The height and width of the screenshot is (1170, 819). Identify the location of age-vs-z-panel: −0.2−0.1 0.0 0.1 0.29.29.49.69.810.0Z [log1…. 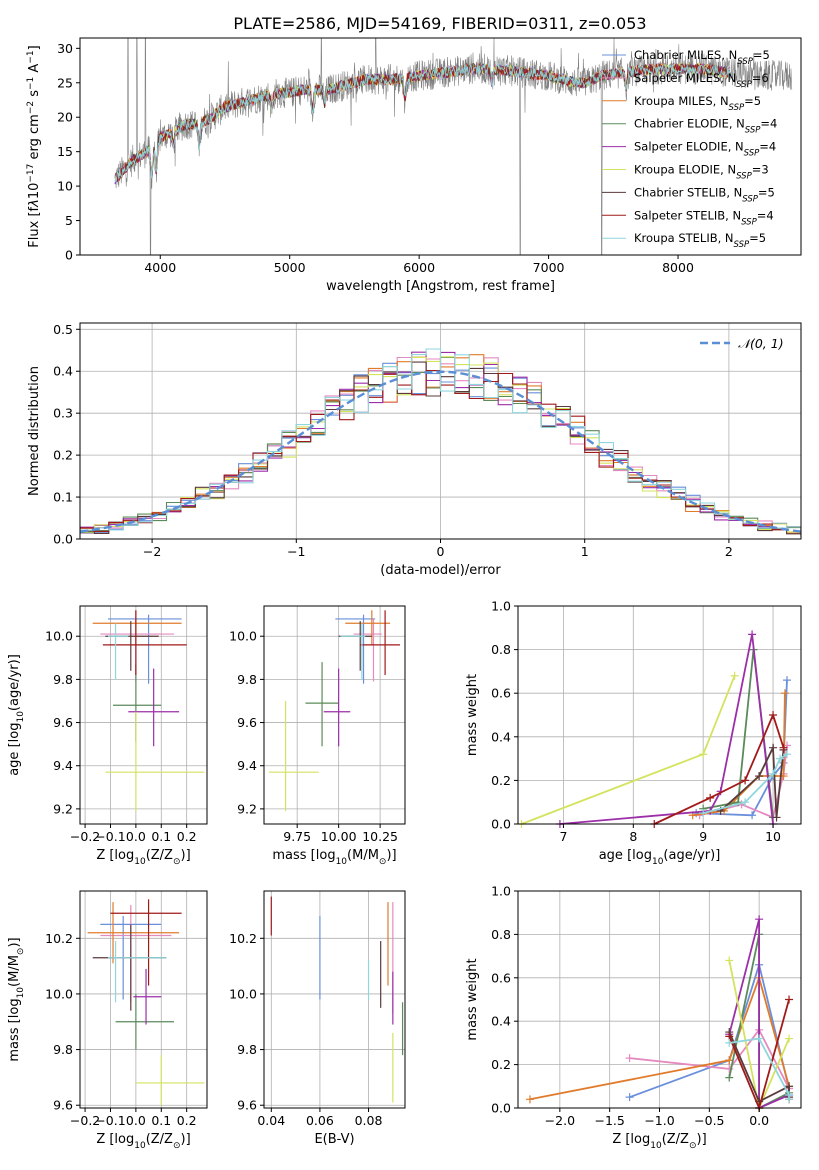
(107, 736).